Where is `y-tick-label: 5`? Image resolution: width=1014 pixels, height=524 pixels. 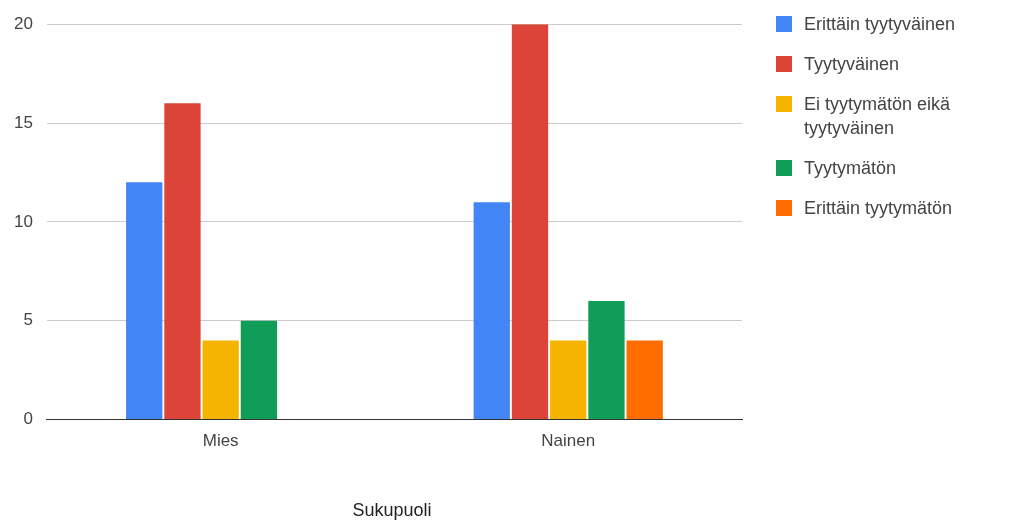
y-tick-label: 5 is located at coordinates (28, 320).